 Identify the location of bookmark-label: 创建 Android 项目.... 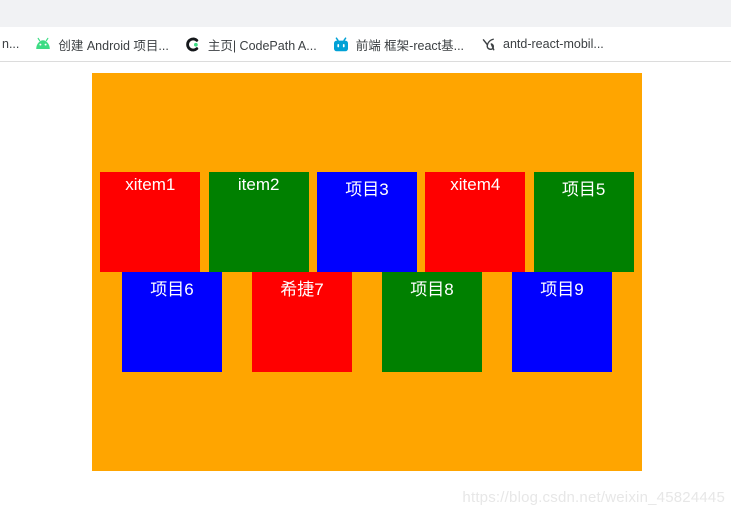
(113, 45).